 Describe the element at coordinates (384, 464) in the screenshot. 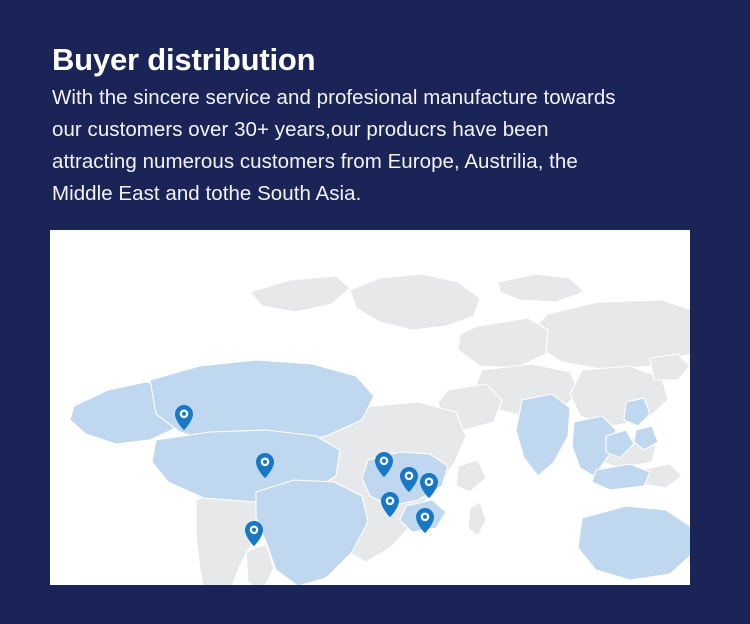

I see `map-marker-uk` at that location.